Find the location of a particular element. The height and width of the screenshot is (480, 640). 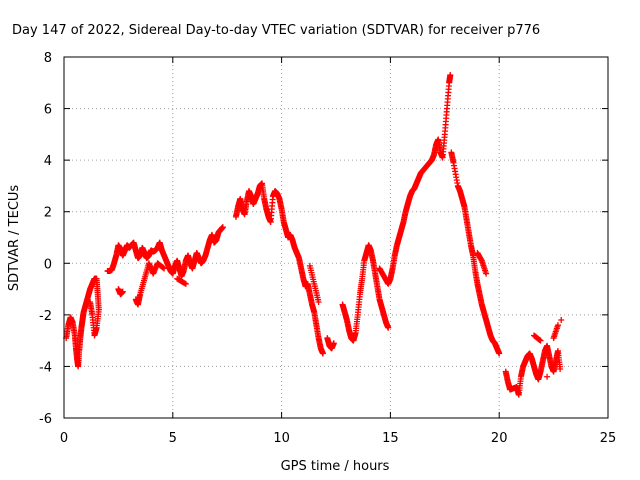

y-axis-label: SDTVAR / TECUs is located at coordinates (14, 238).